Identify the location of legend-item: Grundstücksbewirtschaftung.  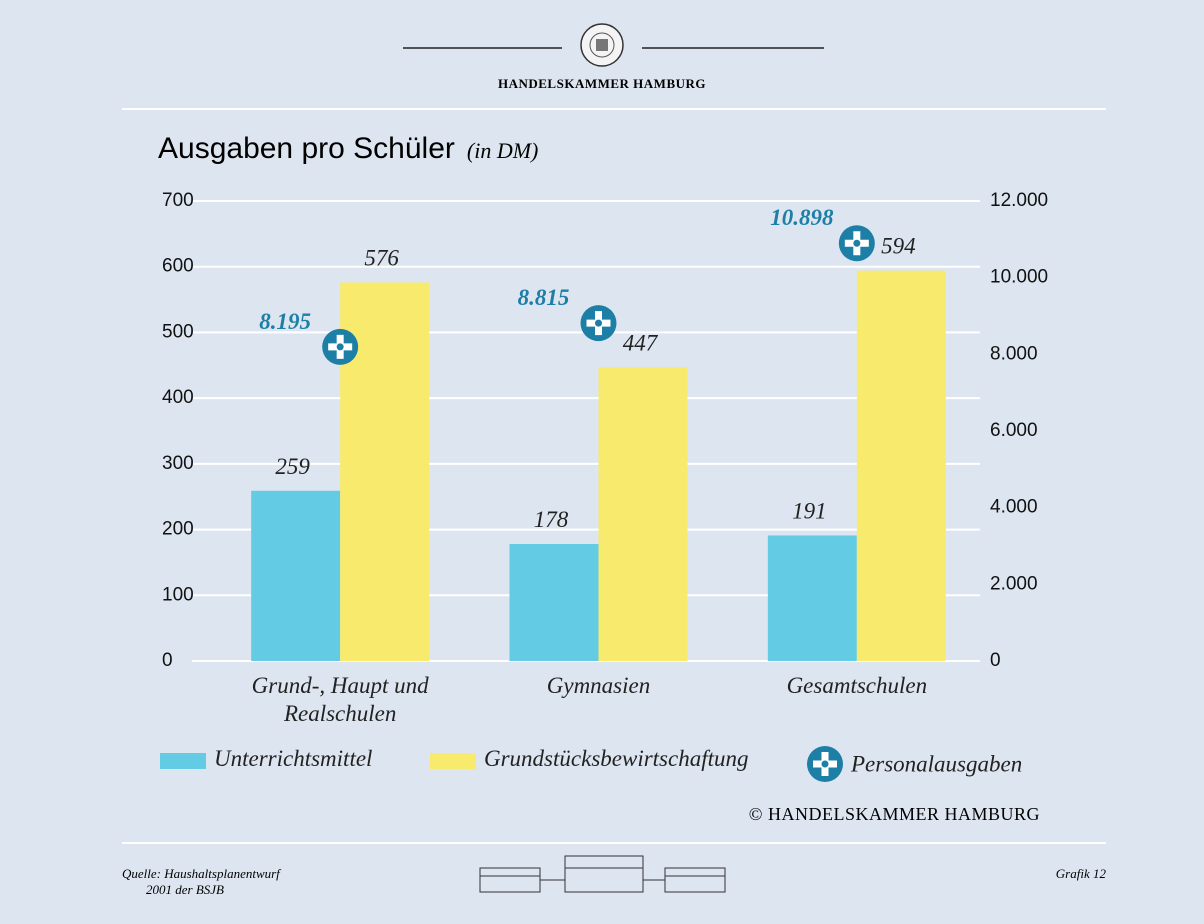
(589, 759).